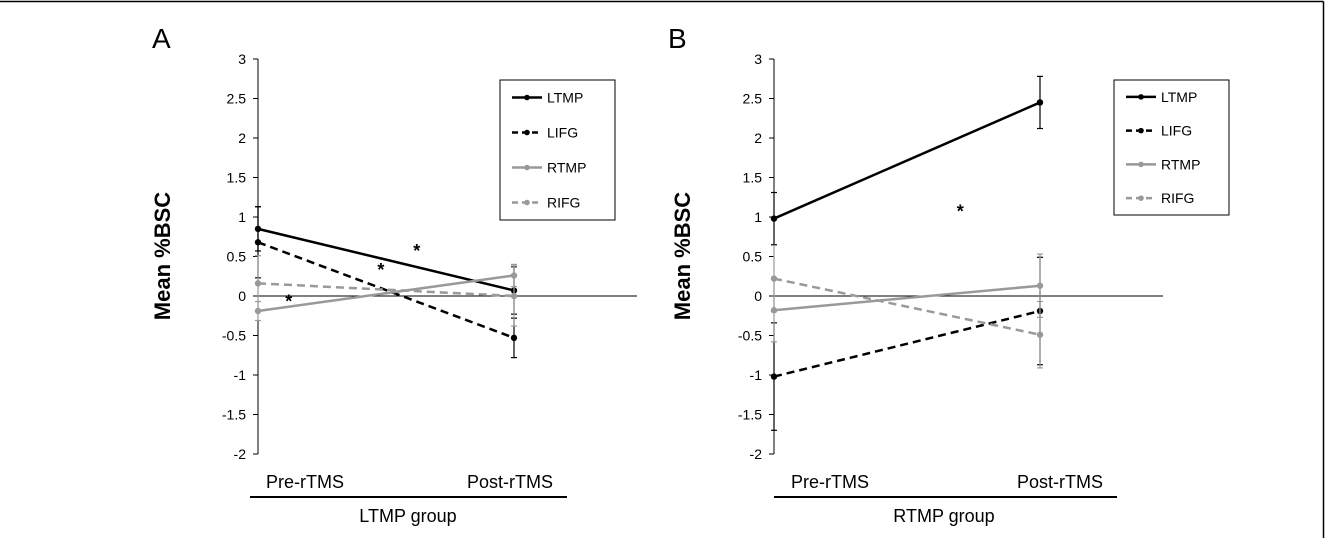  What do you see at coordinates (161, 38) in the screenshot?
I see `panel-label: A` at bounding box center [161, 38].